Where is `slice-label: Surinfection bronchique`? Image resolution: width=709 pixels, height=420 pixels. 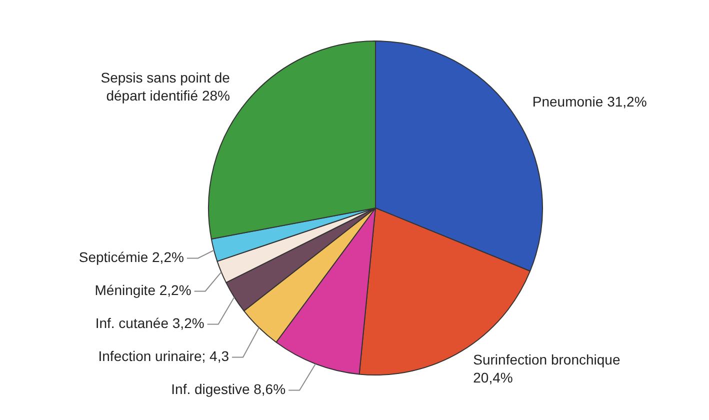
slice-label: Surinfection bronchique is located at coordinates (546, 360).